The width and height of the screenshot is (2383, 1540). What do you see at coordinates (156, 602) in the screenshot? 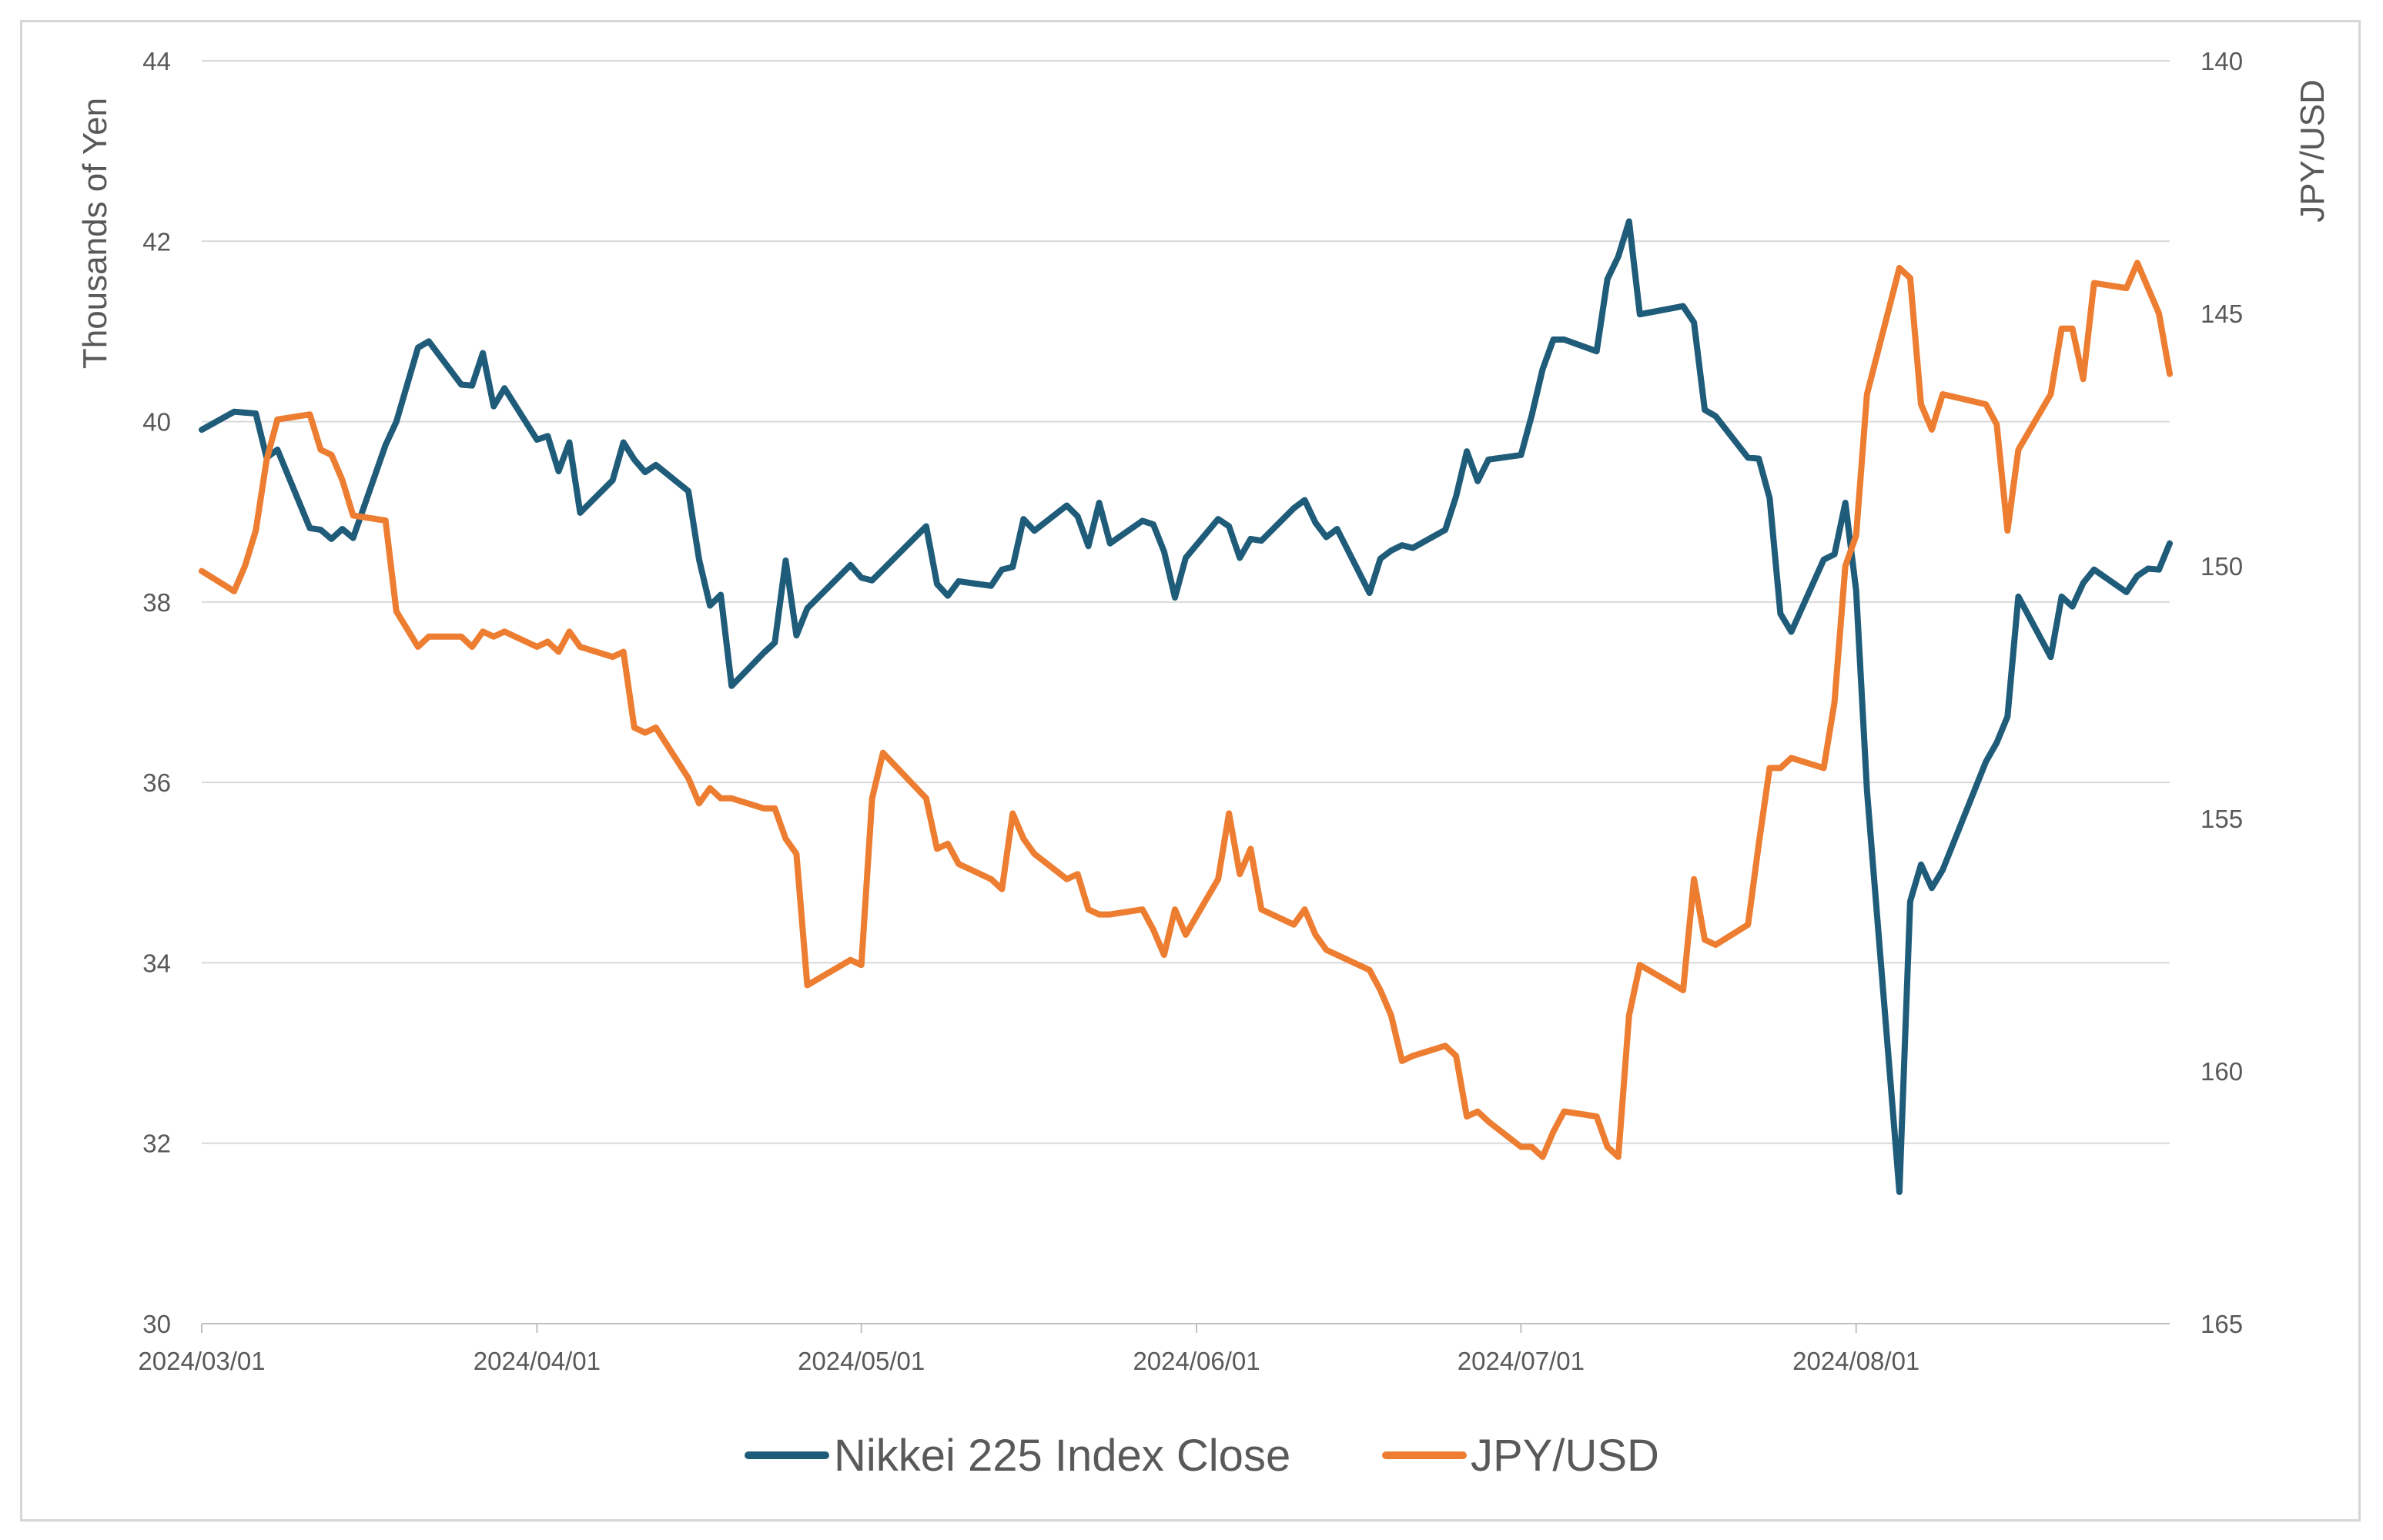
I see `y-left-tick-label: 38` at bounding box center [156, 602].